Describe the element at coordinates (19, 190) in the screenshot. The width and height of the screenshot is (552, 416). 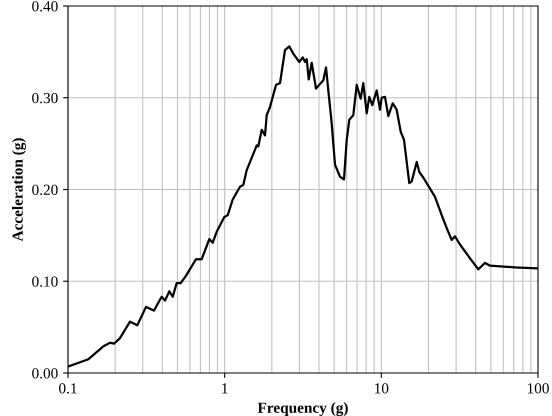
I see `y-axis-title: Acceleration (g)` at that location.